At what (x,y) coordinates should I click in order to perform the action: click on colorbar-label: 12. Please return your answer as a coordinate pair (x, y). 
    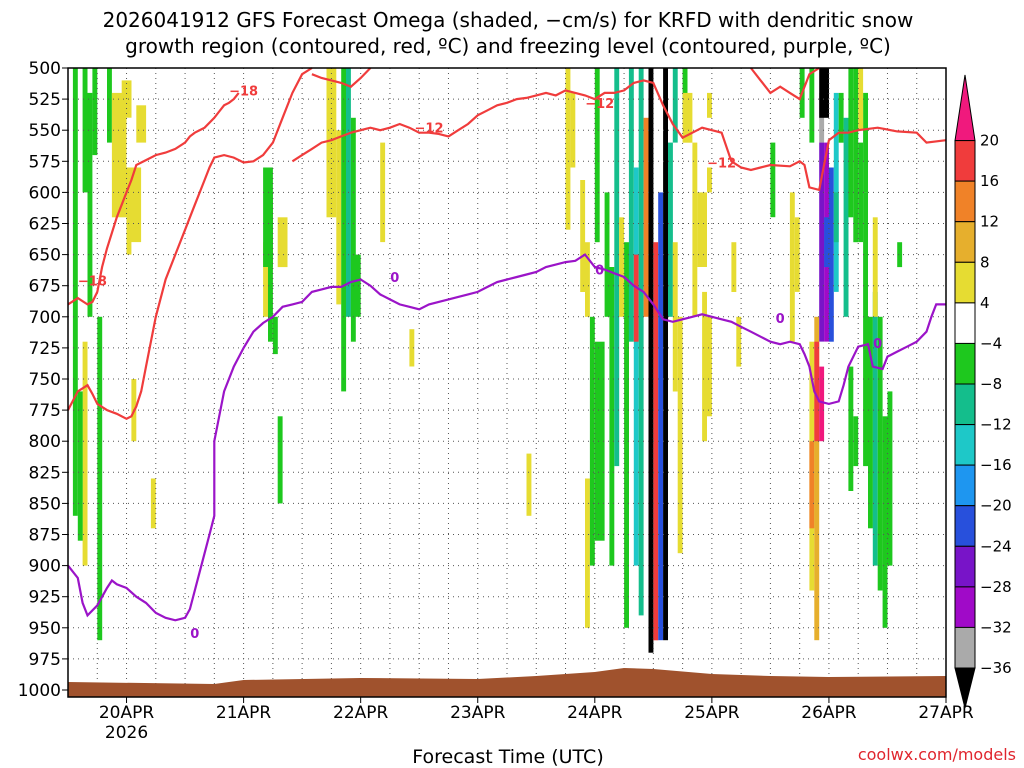
    Looking at the image, I should click on (989, 222).